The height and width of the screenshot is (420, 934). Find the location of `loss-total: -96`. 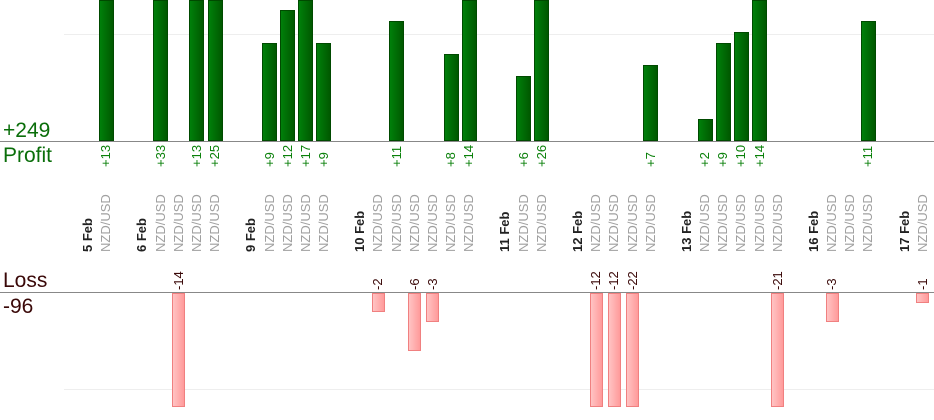

loss-total: -96 is located at coordinates (18, 306).